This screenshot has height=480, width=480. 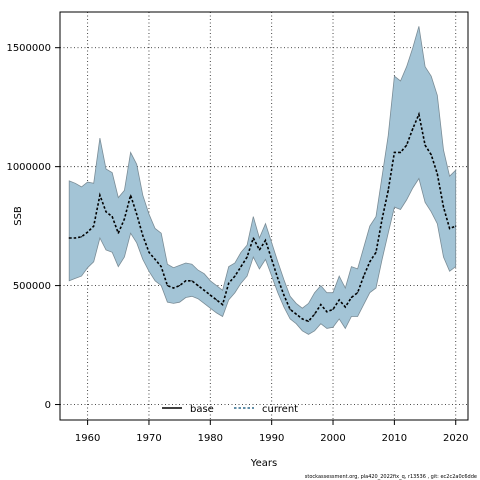 I want to click on y-axis: 0 500000 1000000 1500000, so click(x=33, y=227).